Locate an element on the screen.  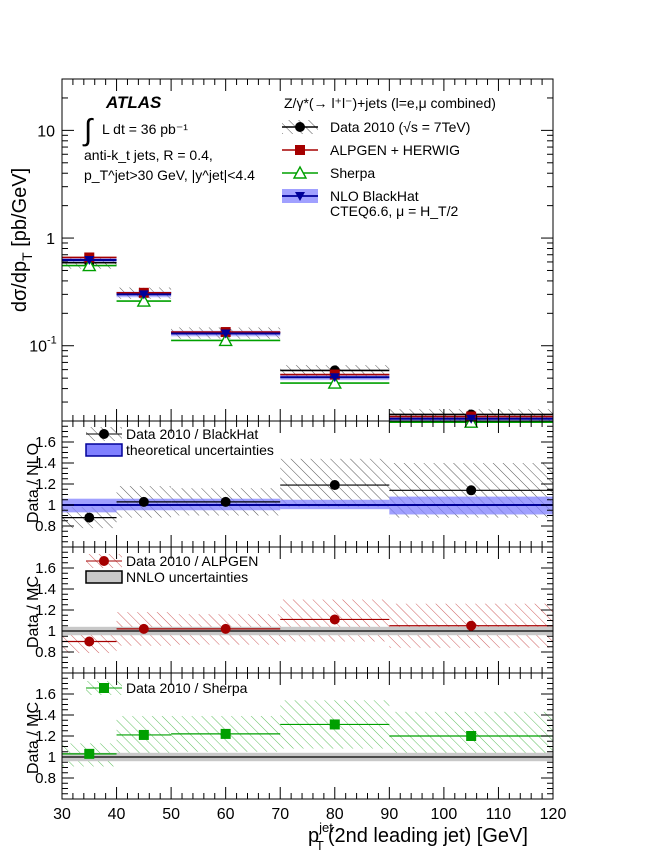
x-axis-title-rest: (2nd leading jet) [GeV] is located at coordinates (428, 836).